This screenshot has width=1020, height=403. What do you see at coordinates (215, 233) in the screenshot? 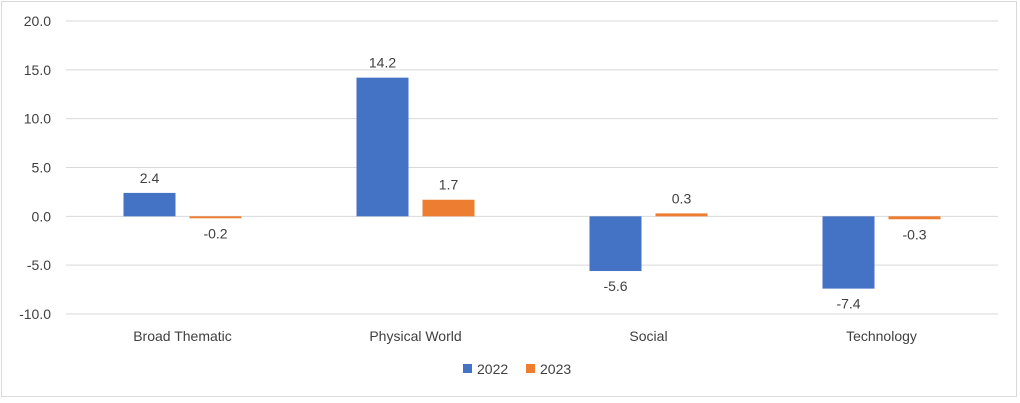
I see `data-label: -0.2` at bounding box center [215, 233].